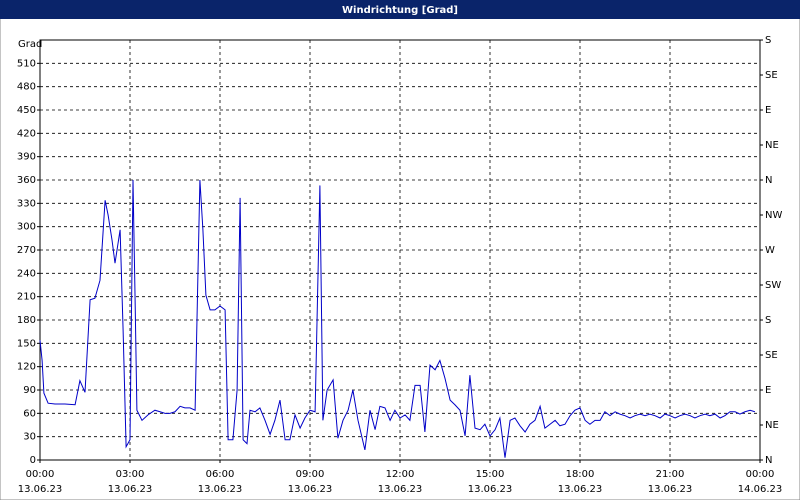 The width and height of the screenshot is (800, 500). What do you see at coordinates (26, 250) in the screenshot?
I see `y-tick-label: 270` at bounding box center [26, 250].